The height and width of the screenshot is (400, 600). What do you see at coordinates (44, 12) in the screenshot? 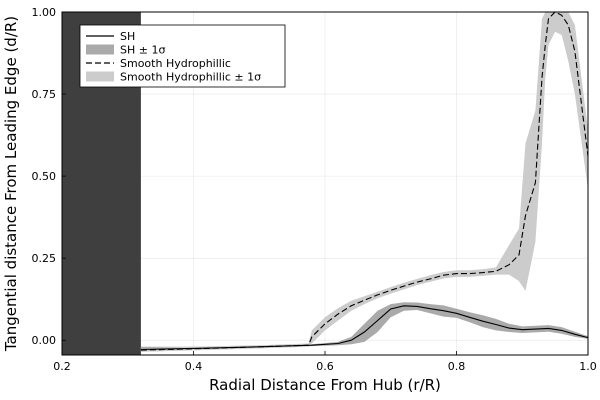
I see `y-tick-label: 1.00` at bounding box center [44, 12].